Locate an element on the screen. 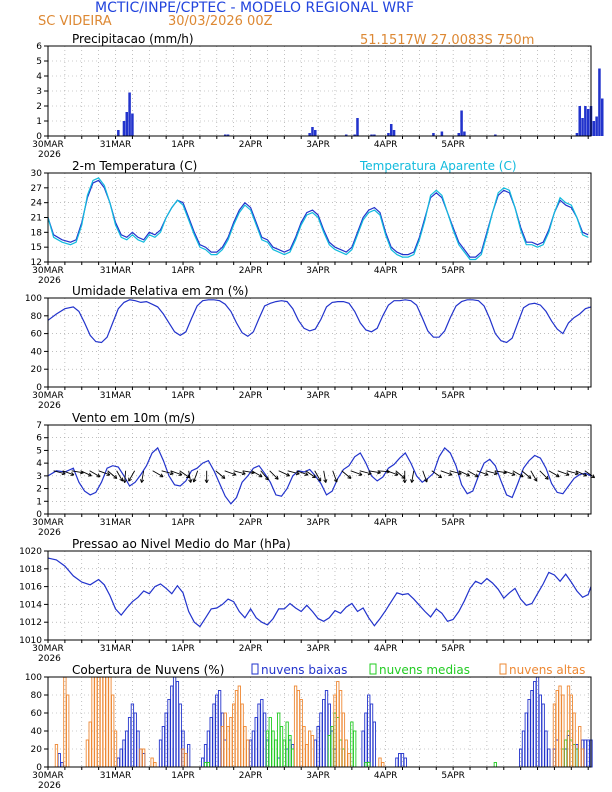  y-tick-label: 100 is located at coordinates (33, 678).